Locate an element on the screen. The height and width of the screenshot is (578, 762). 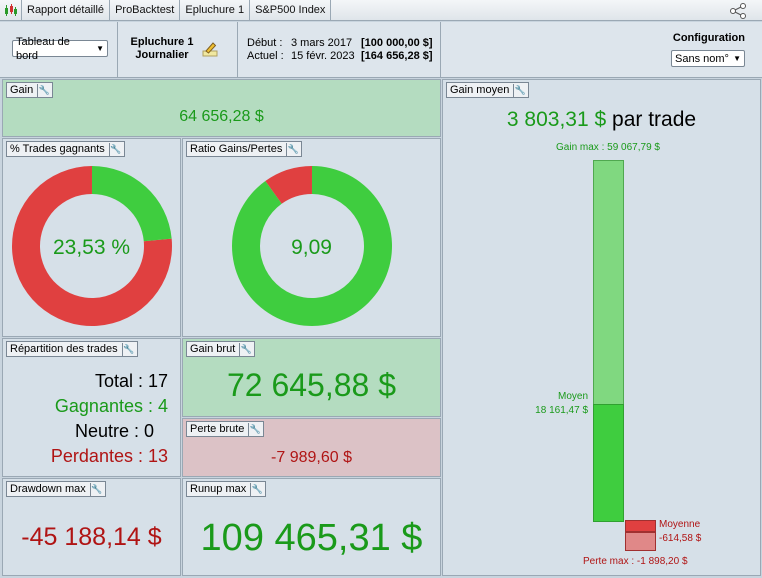
panel-title: Gain 🔧 is located at coordinates (30, 90).